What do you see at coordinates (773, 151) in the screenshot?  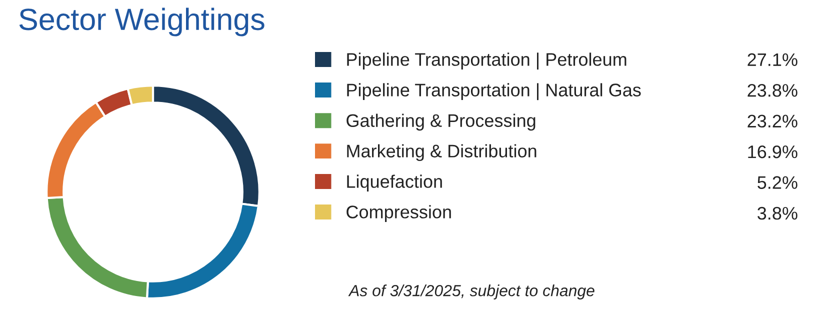 I see `data-label: 16.9%` at bounding box center [773, 151].